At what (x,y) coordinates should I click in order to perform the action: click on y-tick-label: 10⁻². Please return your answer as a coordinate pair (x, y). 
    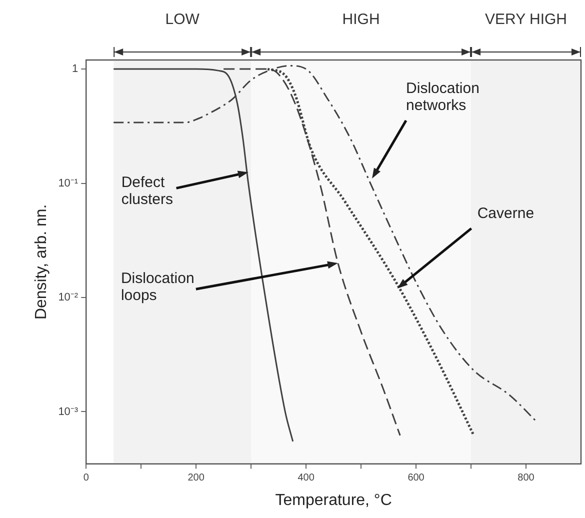
    Looking at the image, I should click on (68, 298).